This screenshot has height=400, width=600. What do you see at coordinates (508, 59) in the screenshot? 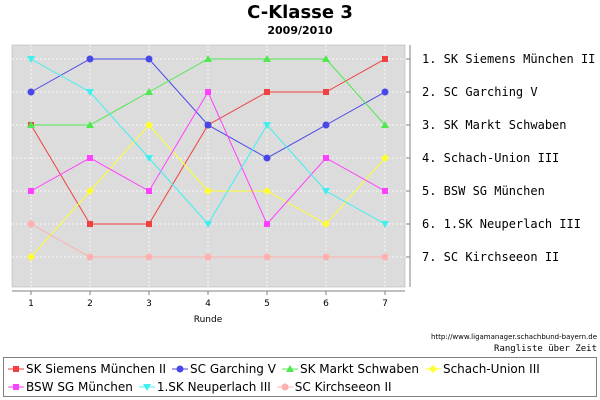
I see `y-tick-label: 1. SK Siemens München II` at bounding box center [508, 59].